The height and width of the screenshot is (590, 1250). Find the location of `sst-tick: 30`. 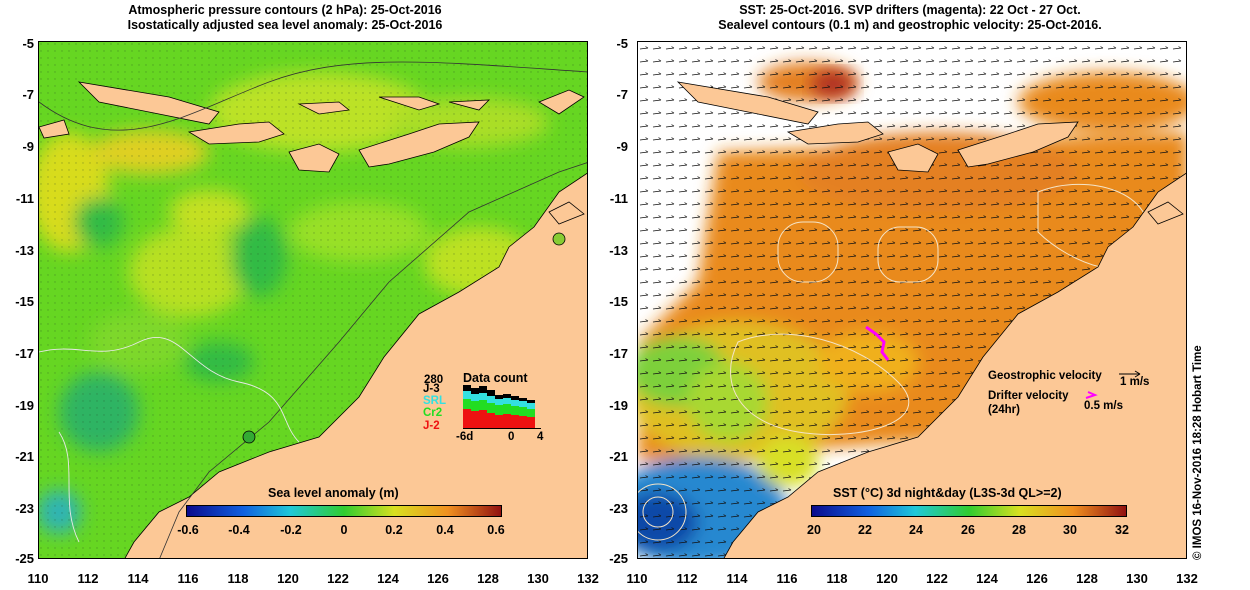

sst-tick: 30 is located at coordinates (1070, 530).